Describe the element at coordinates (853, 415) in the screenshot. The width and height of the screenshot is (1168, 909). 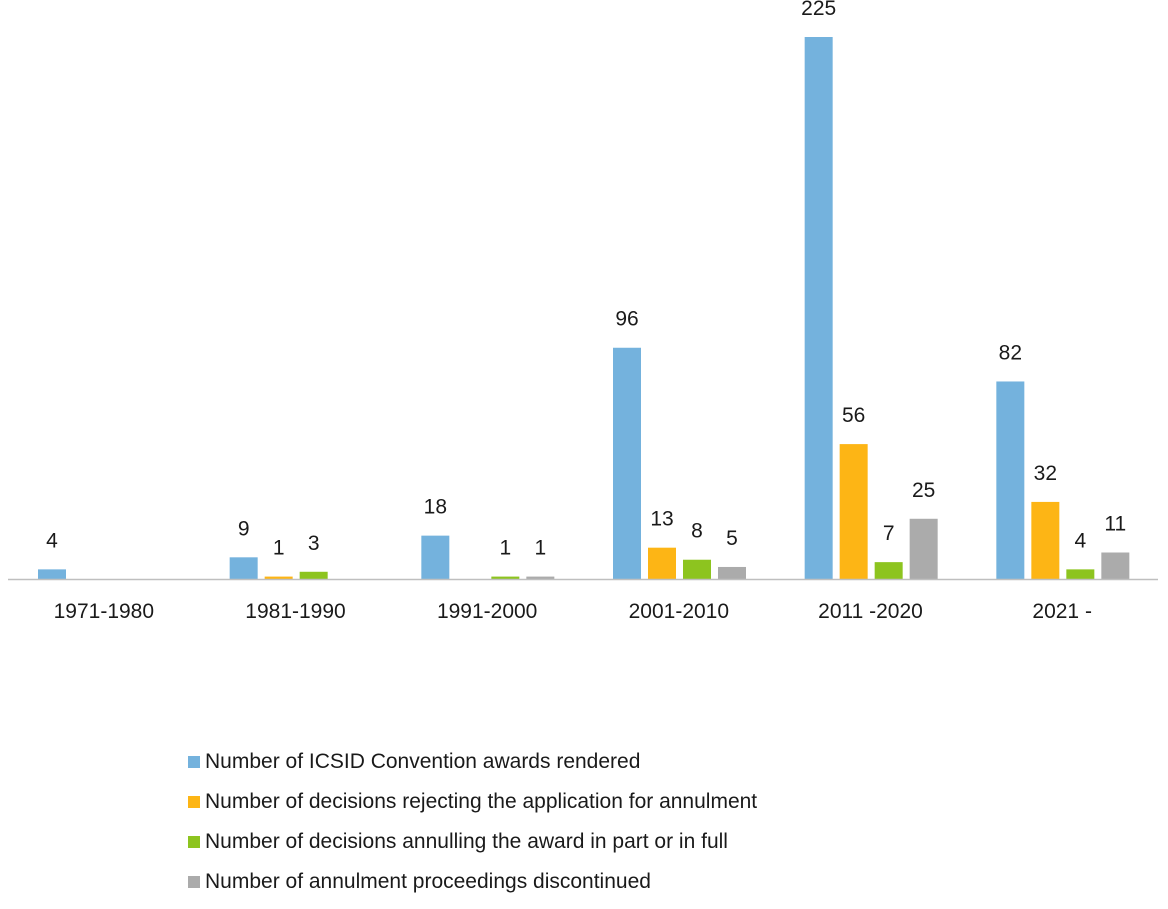
I see `data-label-2011-2020-series-2: 56` at that location.